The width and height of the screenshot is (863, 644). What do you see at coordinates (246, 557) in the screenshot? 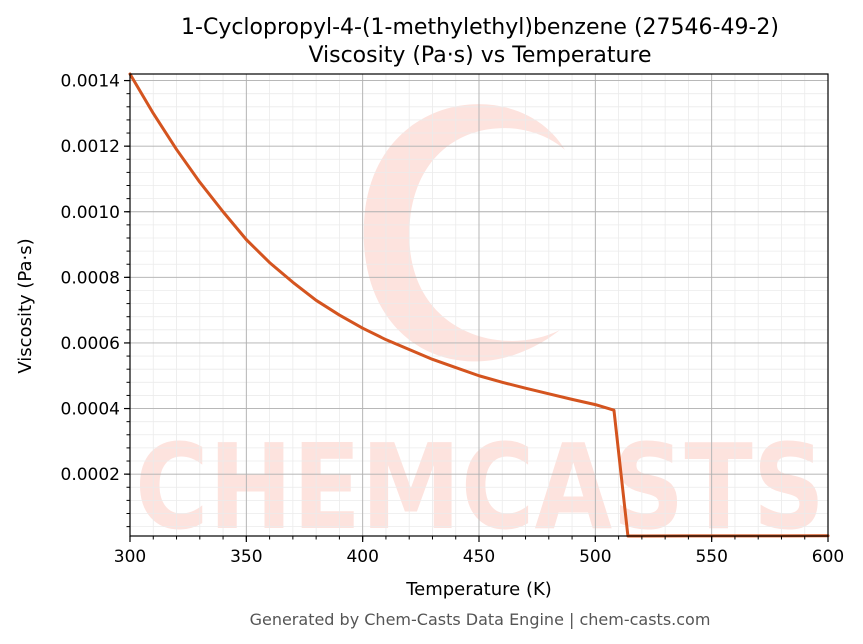
I see `x-tick-label: 350` at bounding box center [246, 557].